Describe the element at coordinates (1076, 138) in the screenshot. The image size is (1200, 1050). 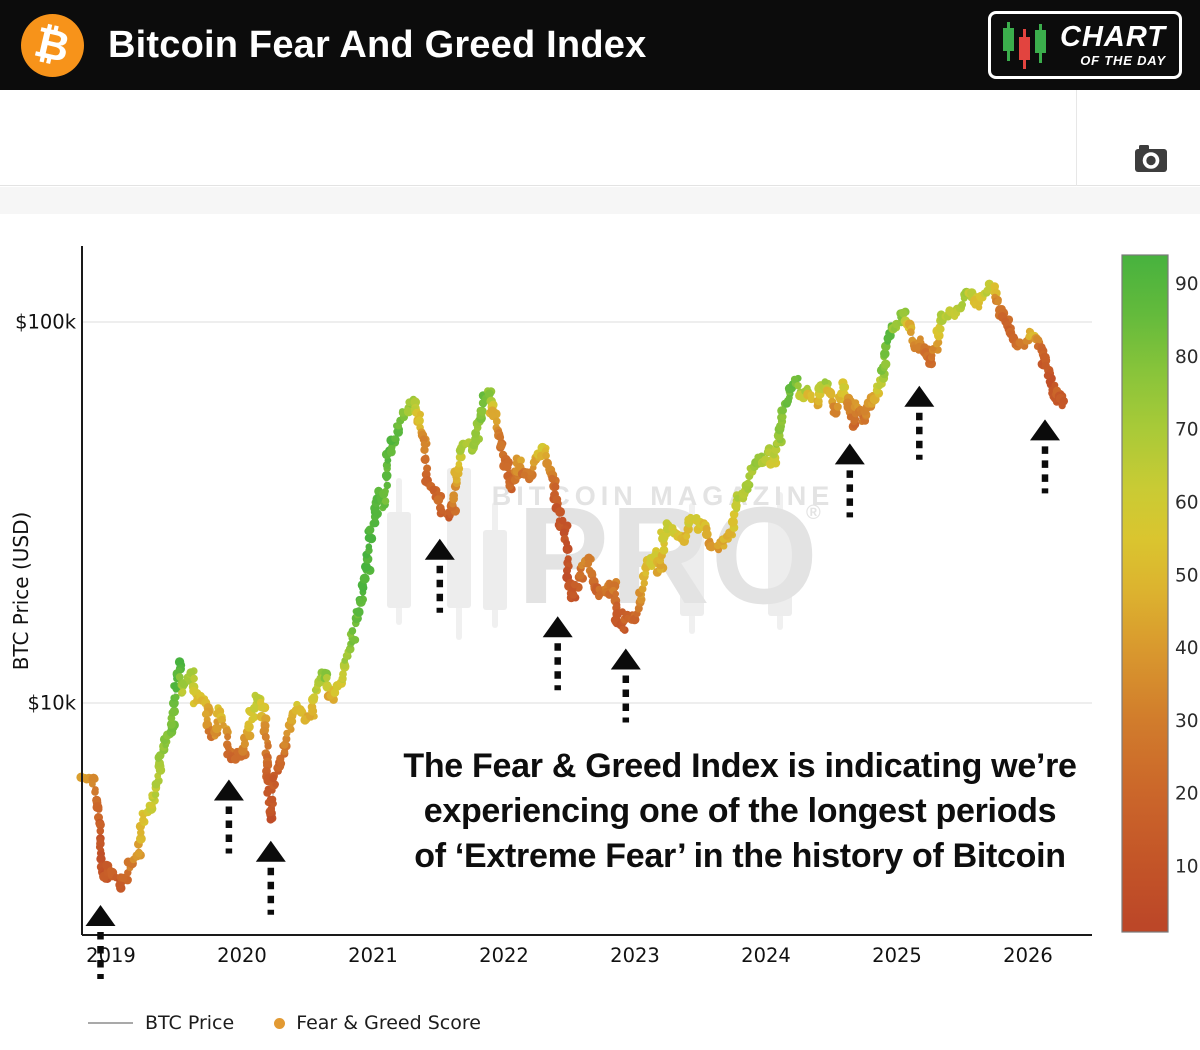
I see `toolbar-separator` at that location.